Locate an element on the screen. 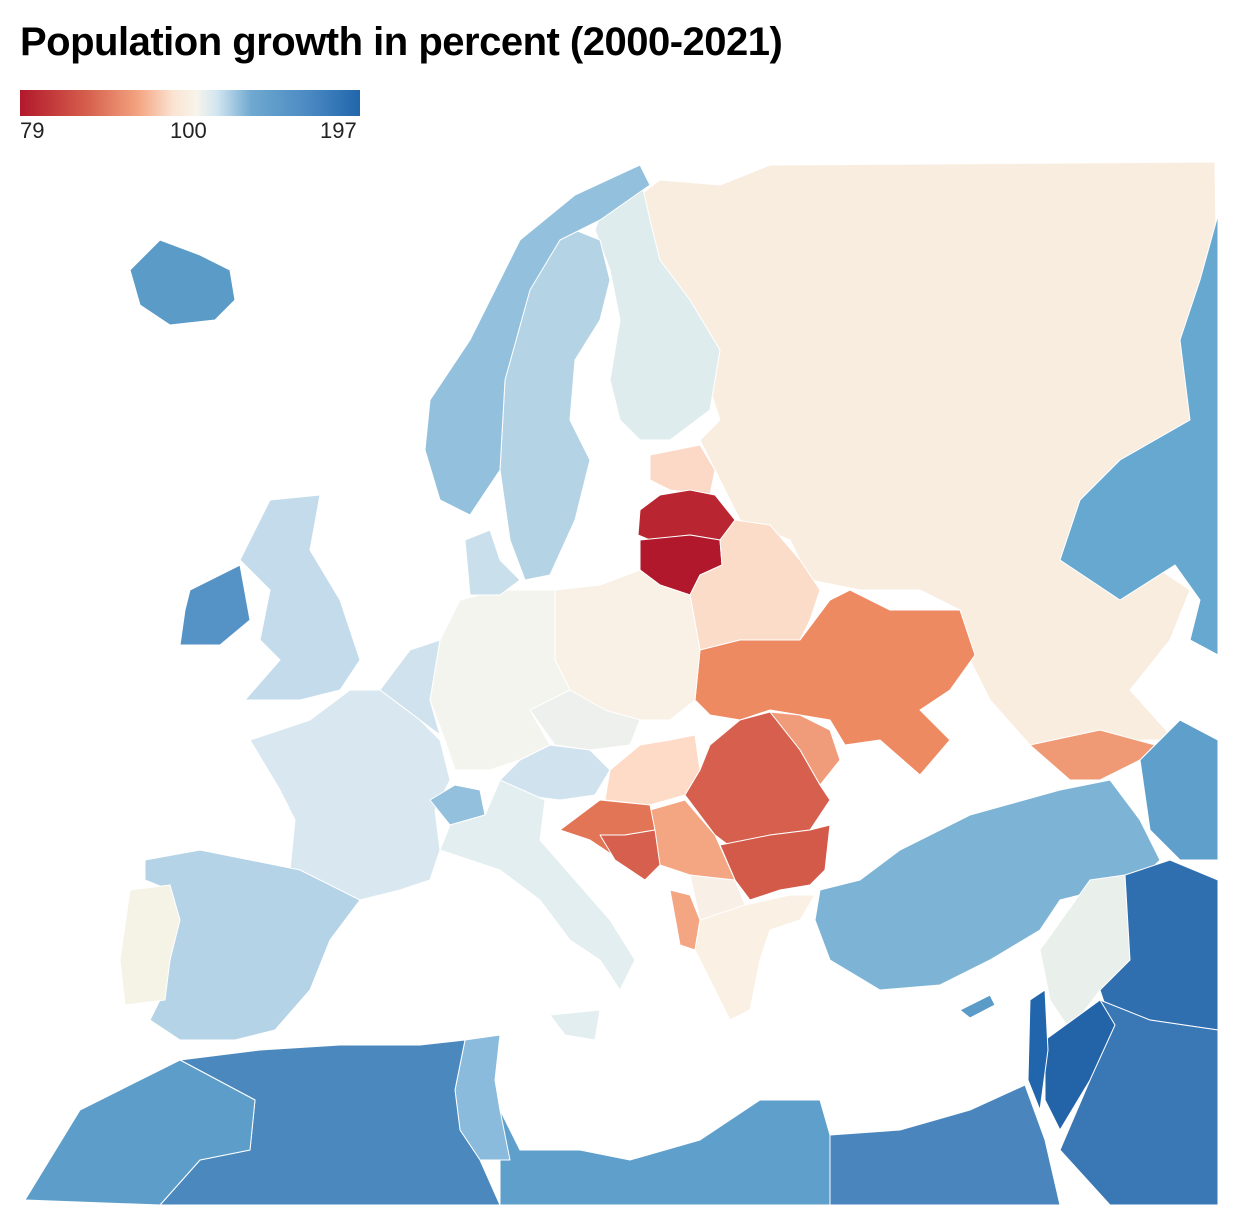  region-sicily is located at coordinates (575, 1025).